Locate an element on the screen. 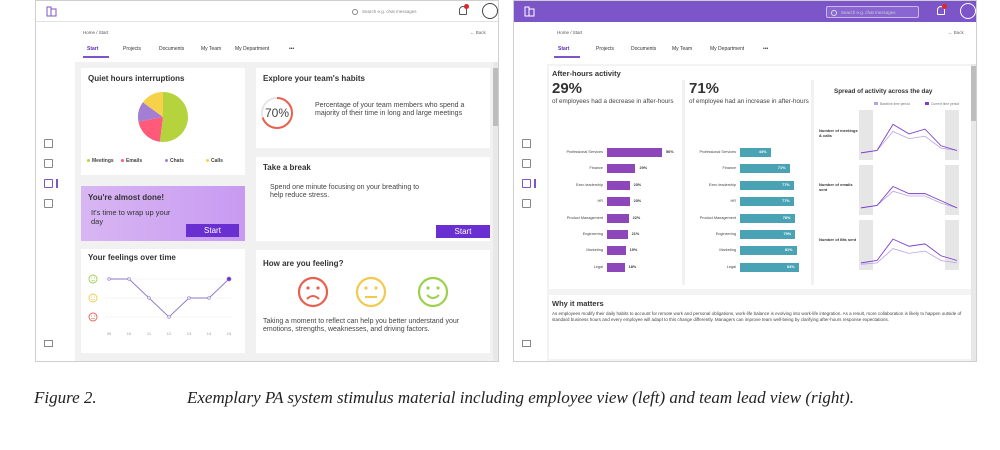 The height and width of the screenshot is (450, 1000). feelings-over-time-title: Your feelings over time is located at coordinates (132, 257).